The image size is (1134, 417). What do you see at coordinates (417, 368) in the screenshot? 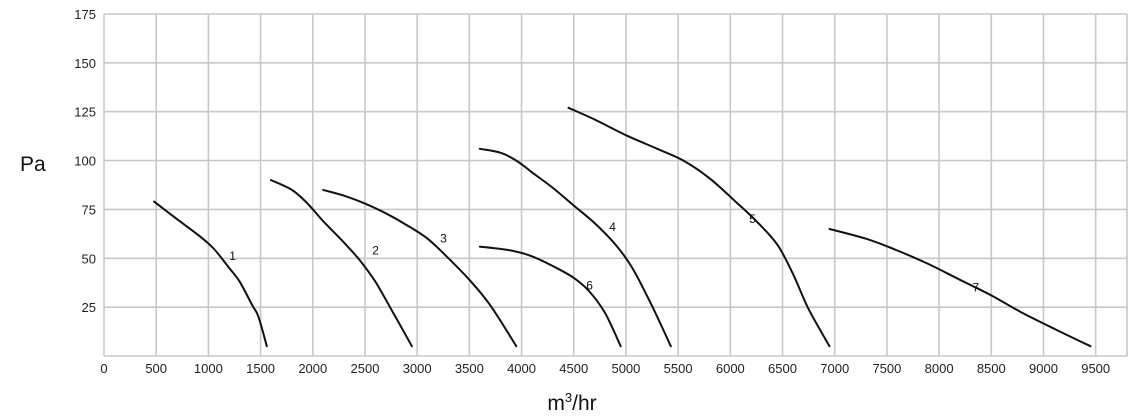
I see `x-tick-label: 3000` at bounding box center [417, 368].